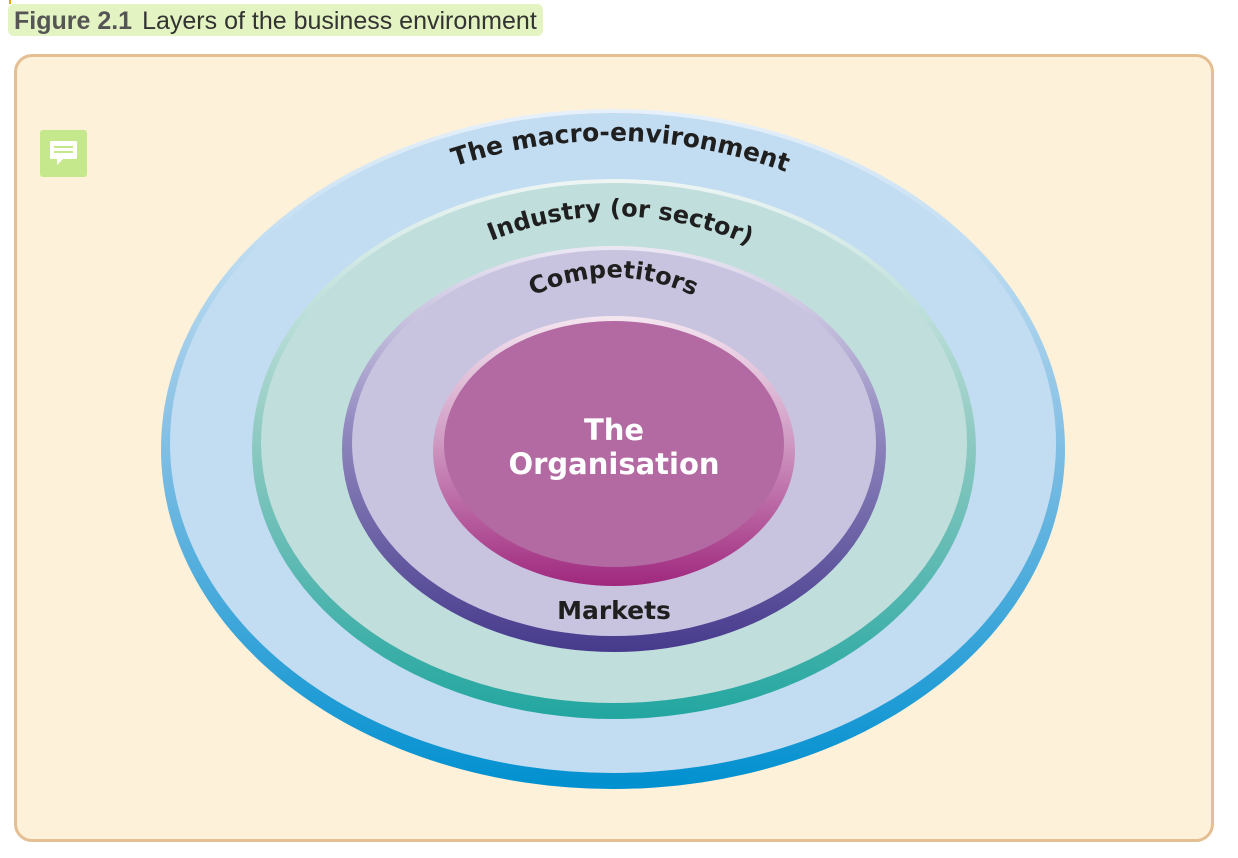 The image size is (1238, 858). I want to click on markets-label: Markets, so click(614, 610).